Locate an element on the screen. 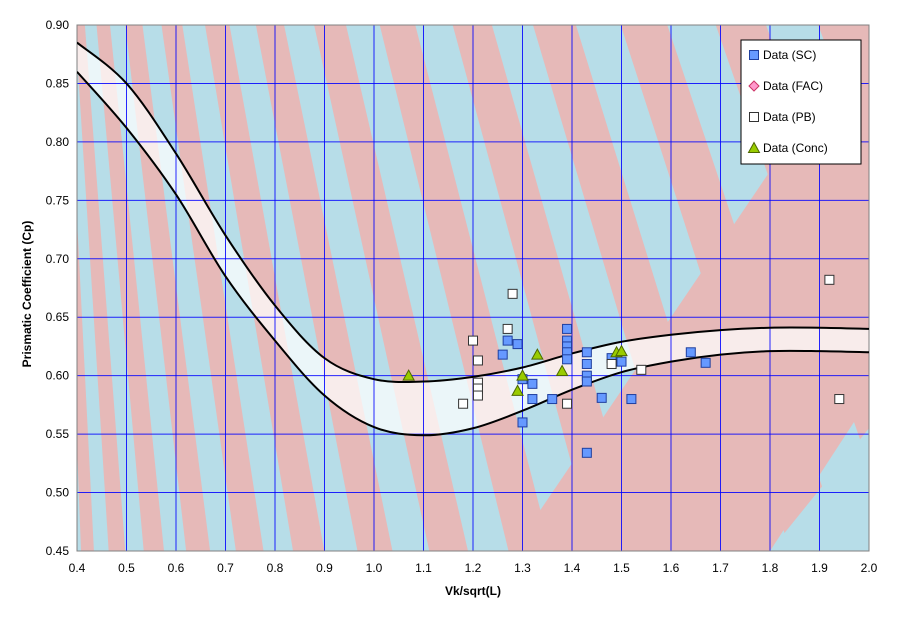  legend-label: Data (PB) is located at coordinates (789, 117).